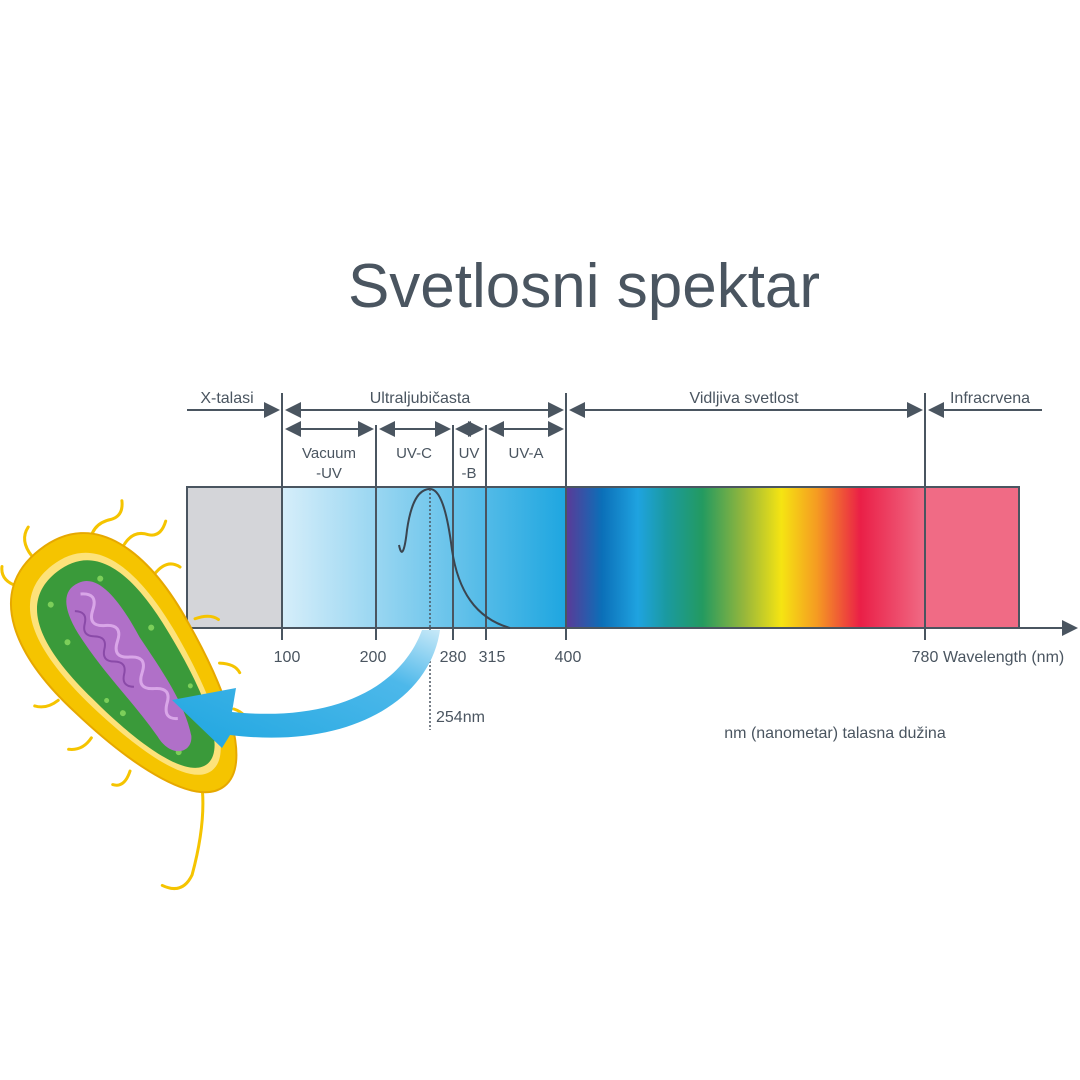  Describe the element at coordinates (469, 453) in the screenshot. I see `uv-sub-b: UV` at that location.